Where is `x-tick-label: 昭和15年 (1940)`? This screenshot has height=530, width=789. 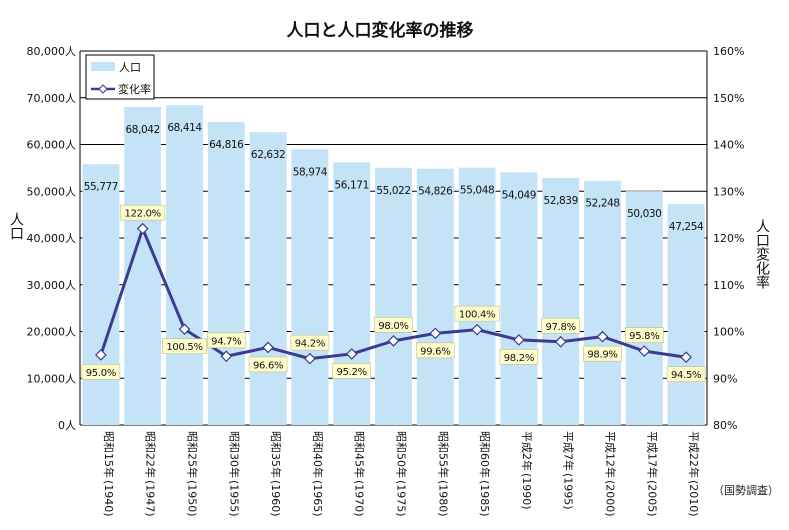
x-tick-label: 昭和15年 (1940) is located at coordinates (109, 474).